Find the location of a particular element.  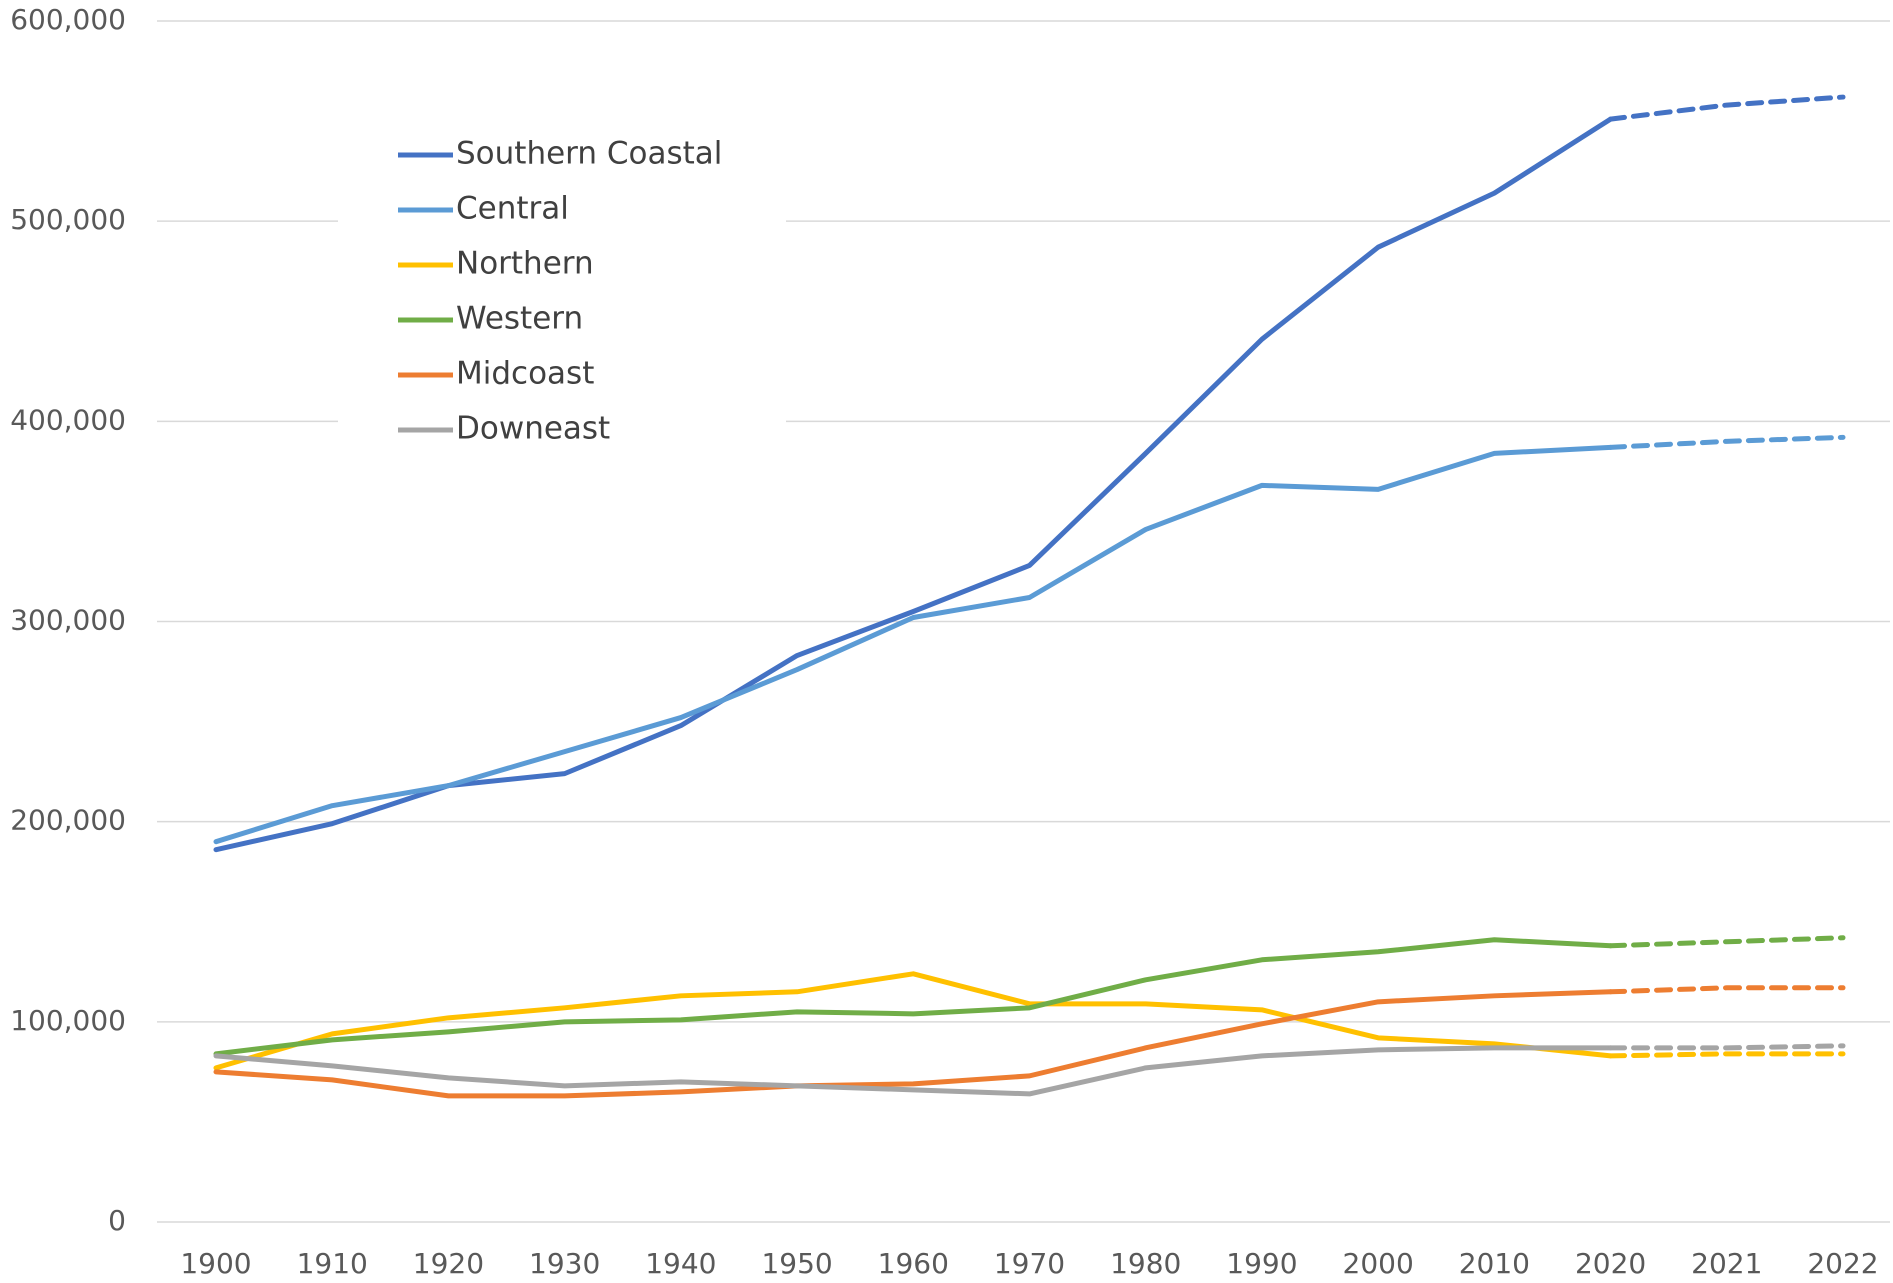

y-tick-label: 500,000 is located at coordinates (68, 219).